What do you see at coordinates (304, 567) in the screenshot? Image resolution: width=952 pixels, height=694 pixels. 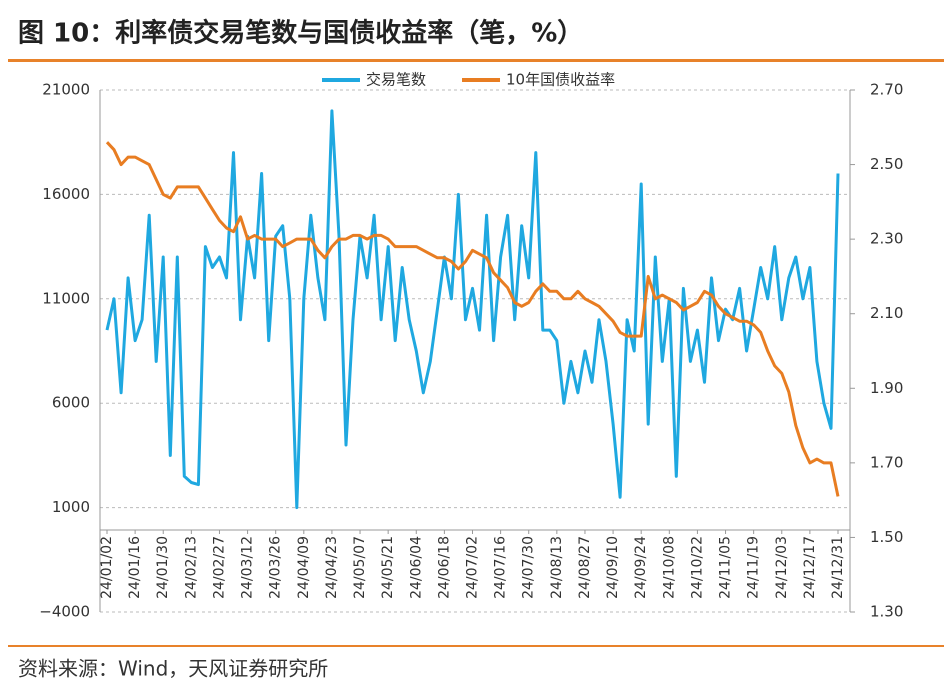 I see `x-tick-label: 24/04/09` at bounding box center [304, 567].